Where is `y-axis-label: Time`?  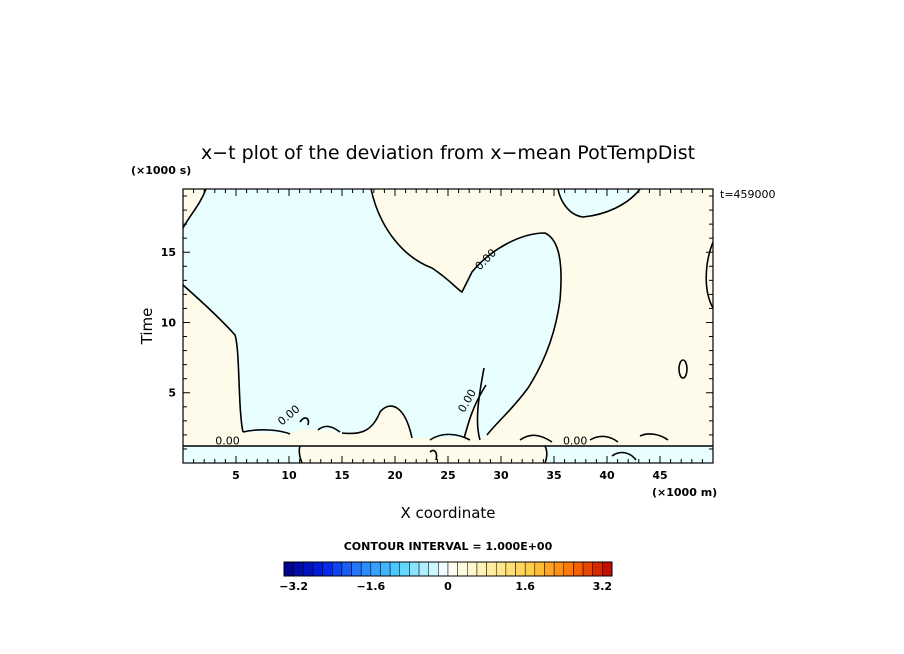 y-axis-label: Time is located at coordinates (147, 327).